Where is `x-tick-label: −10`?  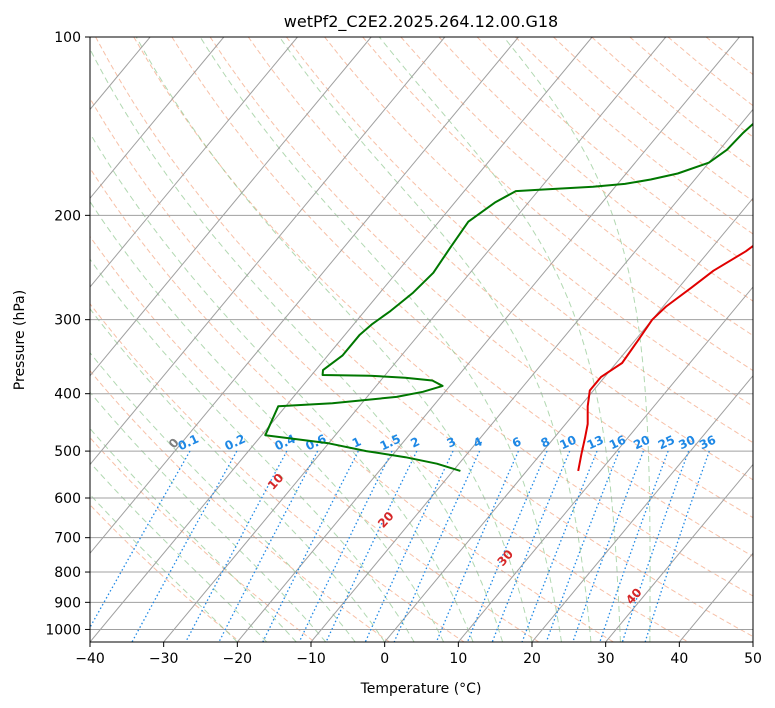 x-tick-label: −10 is located at coordinates (311, 659).